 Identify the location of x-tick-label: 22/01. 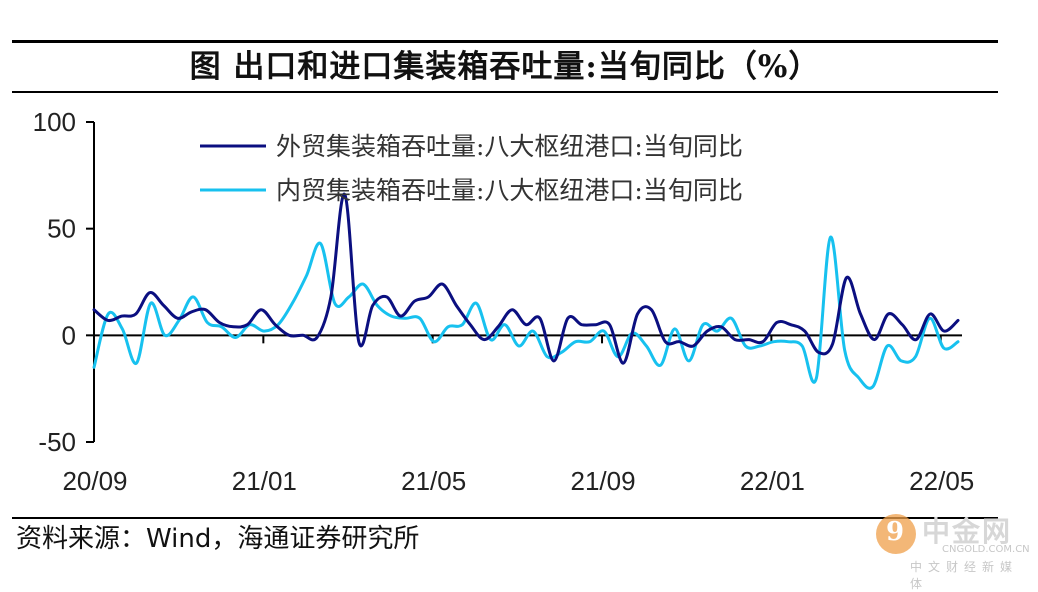
(772, 481).